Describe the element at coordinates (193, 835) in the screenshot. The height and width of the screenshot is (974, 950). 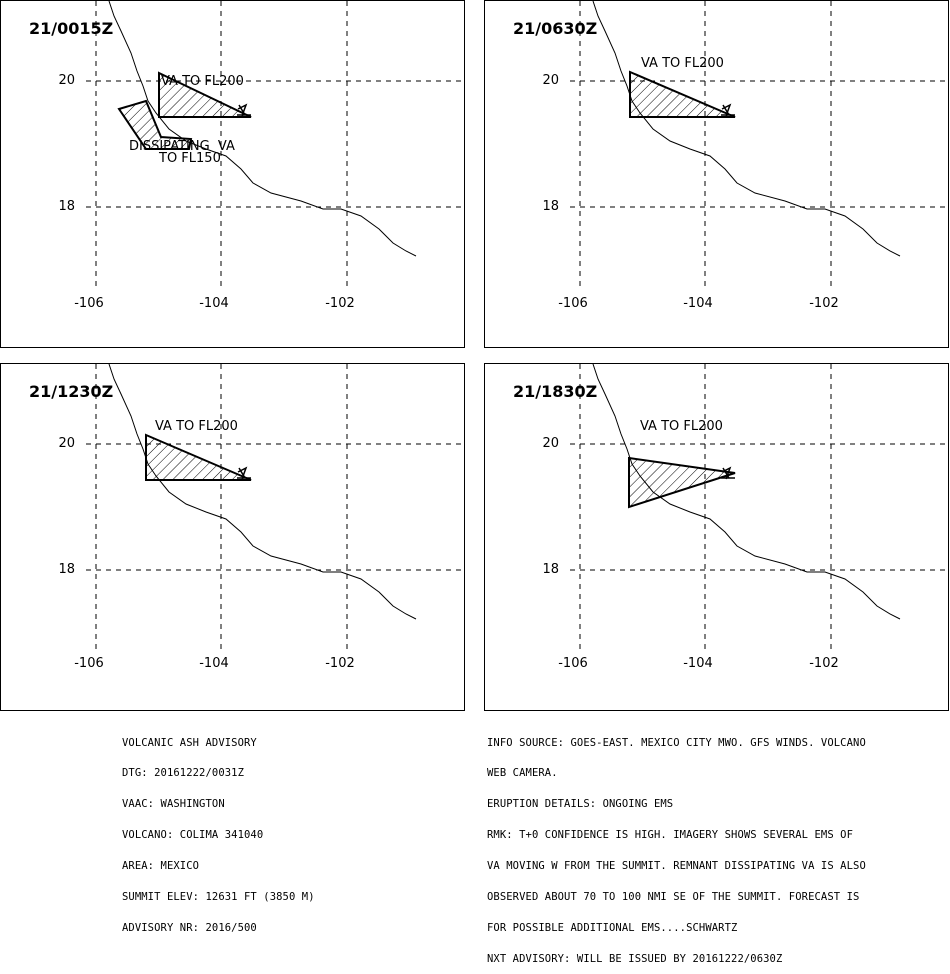
I see `advisory-line: VOLCANO: COLIMA 341040` at that location.